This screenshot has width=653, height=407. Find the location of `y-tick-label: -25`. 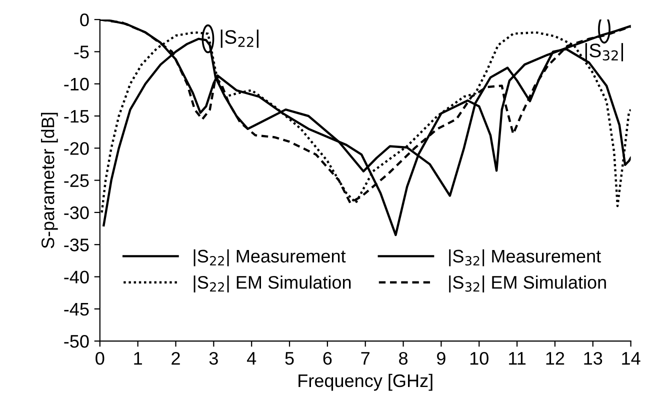

y-tick-label: -25 is located at coordinates (76, 181).